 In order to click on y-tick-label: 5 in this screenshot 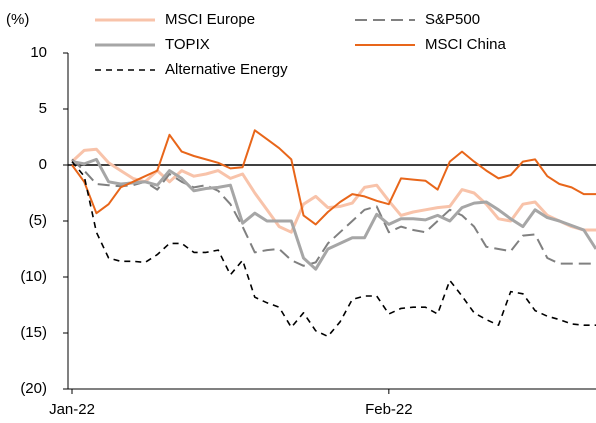, I will do `click(43, 108)`.